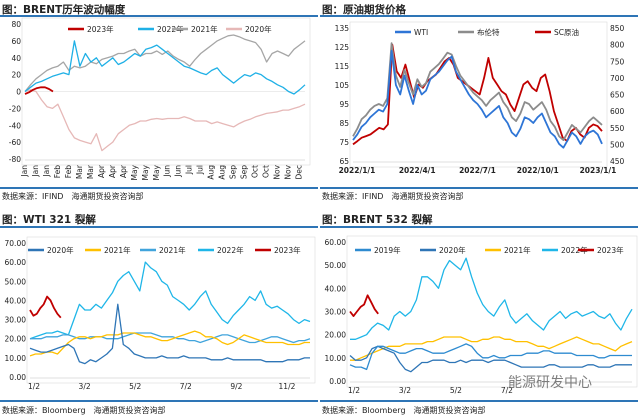 The image size is (640, 417). What do you see at coordinates (16, 58) in the screenshot?
I see `y-tick-label: 40` at bounding box center [16, 58].